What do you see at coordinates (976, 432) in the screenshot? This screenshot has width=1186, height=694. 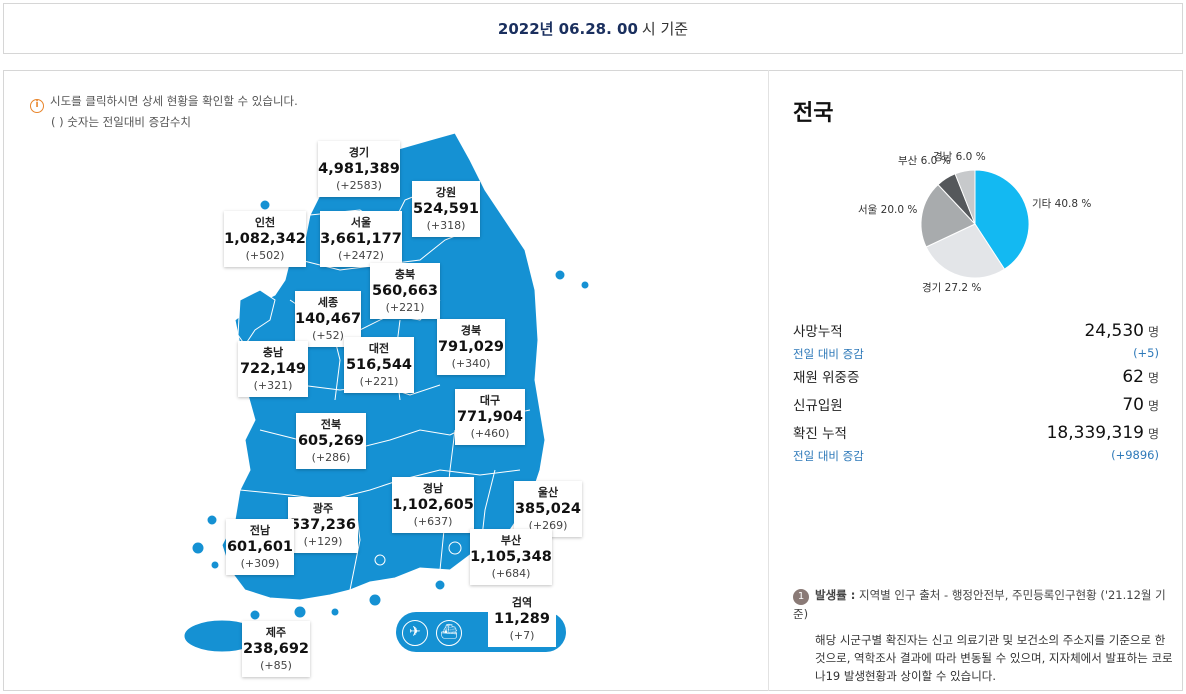 I see `stat-confirmed: 확진 누적 18,339,319 명` at bounding box center [976, 432].